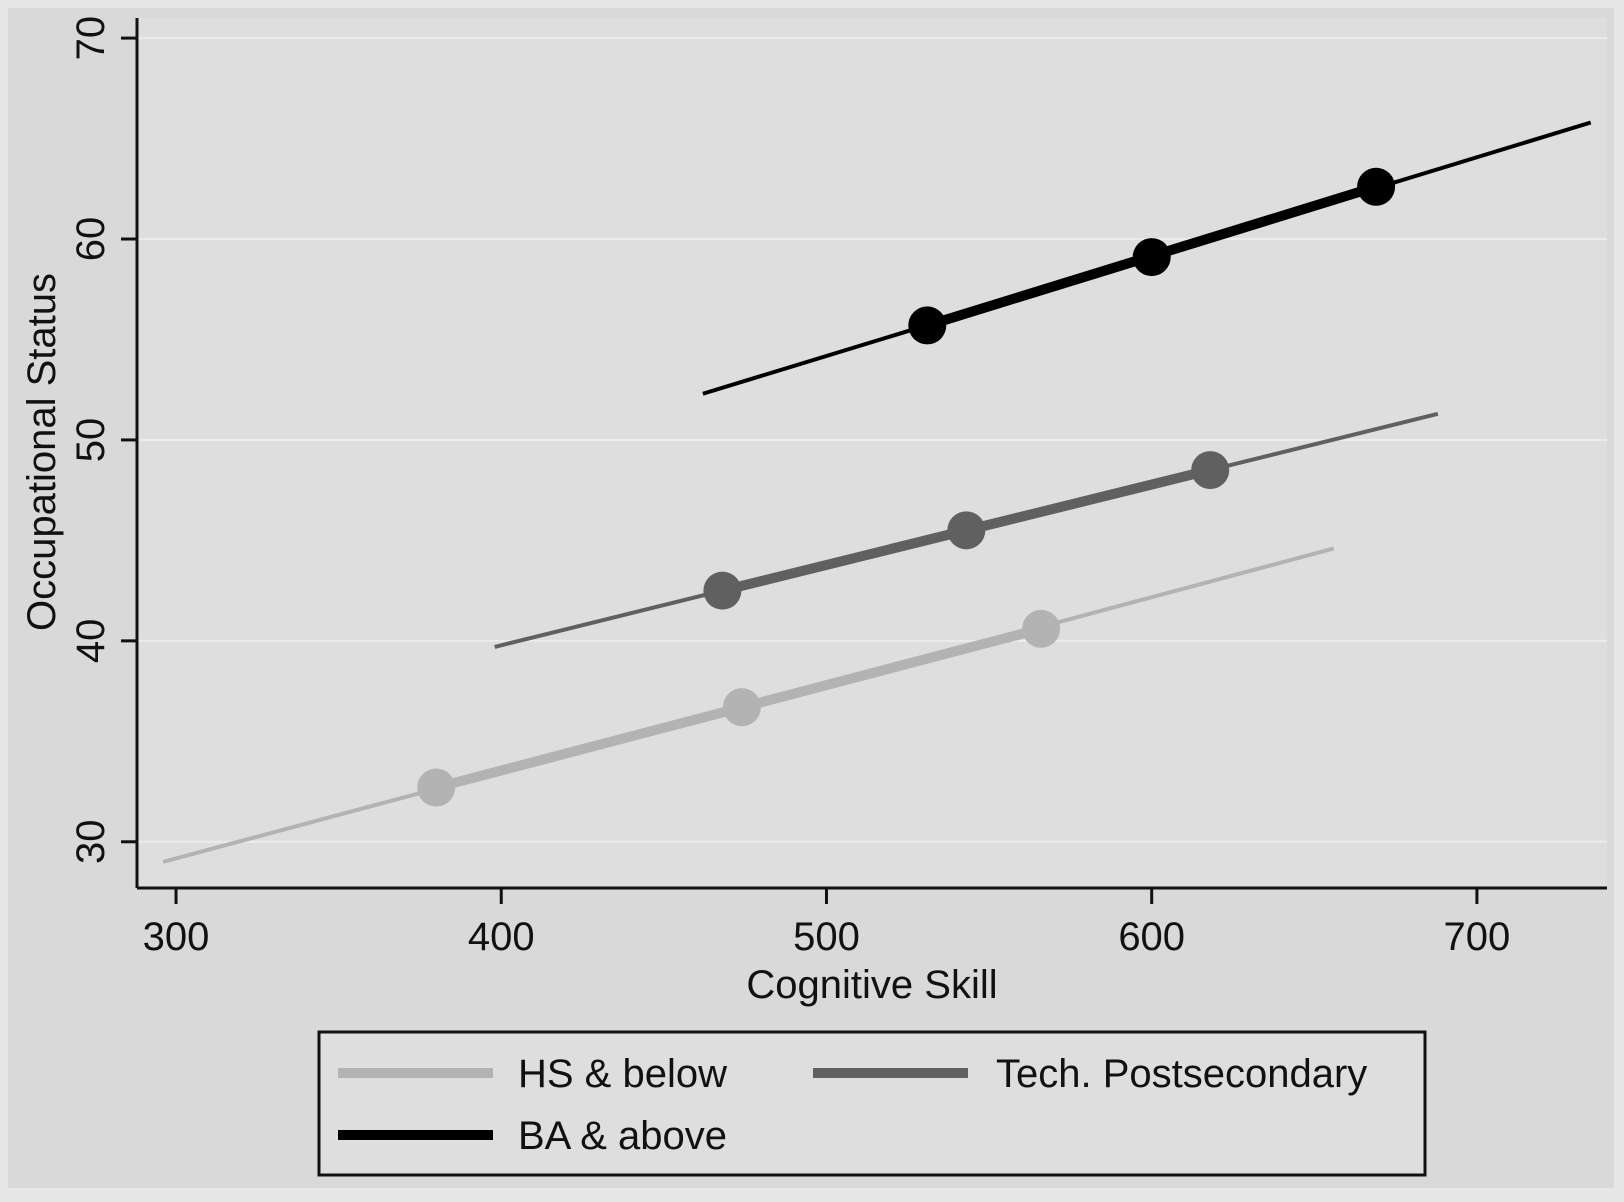  What do you see at coordinates (1151, 937) in the screenshot?
I see `x-tick-label: 600` at bounding box center [1151, 937].